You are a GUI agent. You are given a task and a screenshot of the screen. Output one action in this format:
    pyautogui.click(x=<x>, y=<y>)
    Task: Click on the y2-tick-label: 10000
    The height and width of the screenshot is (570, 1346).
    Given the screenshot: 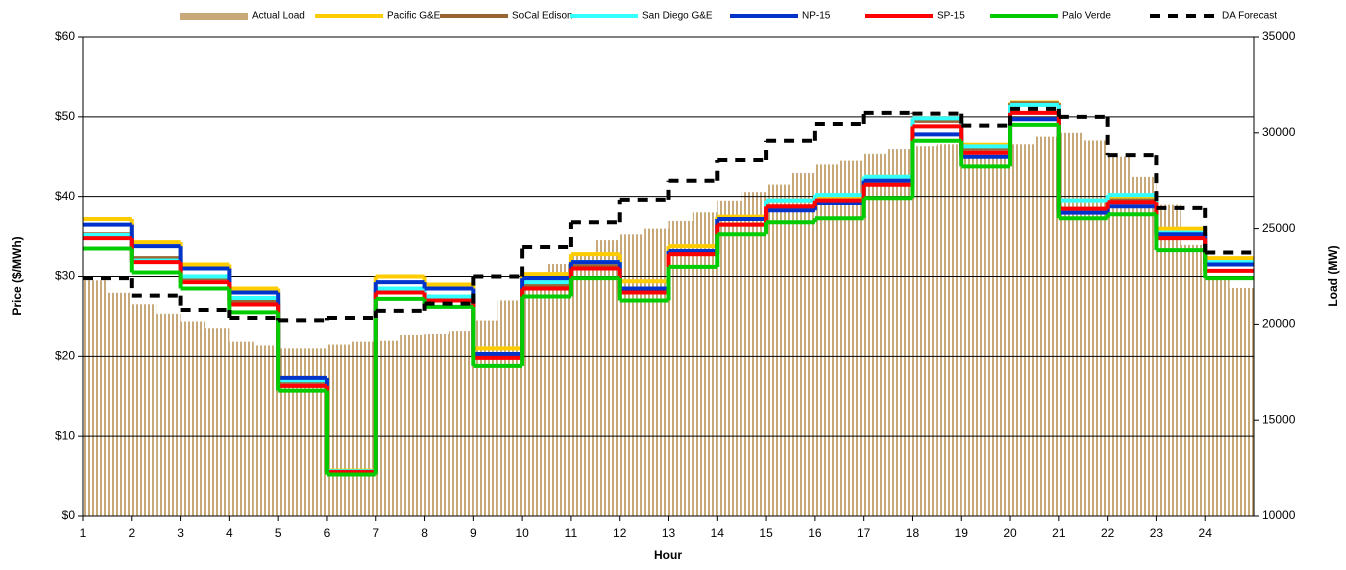 What is the action you would take?
    pyautogui.click(x=1279, y=515)
    